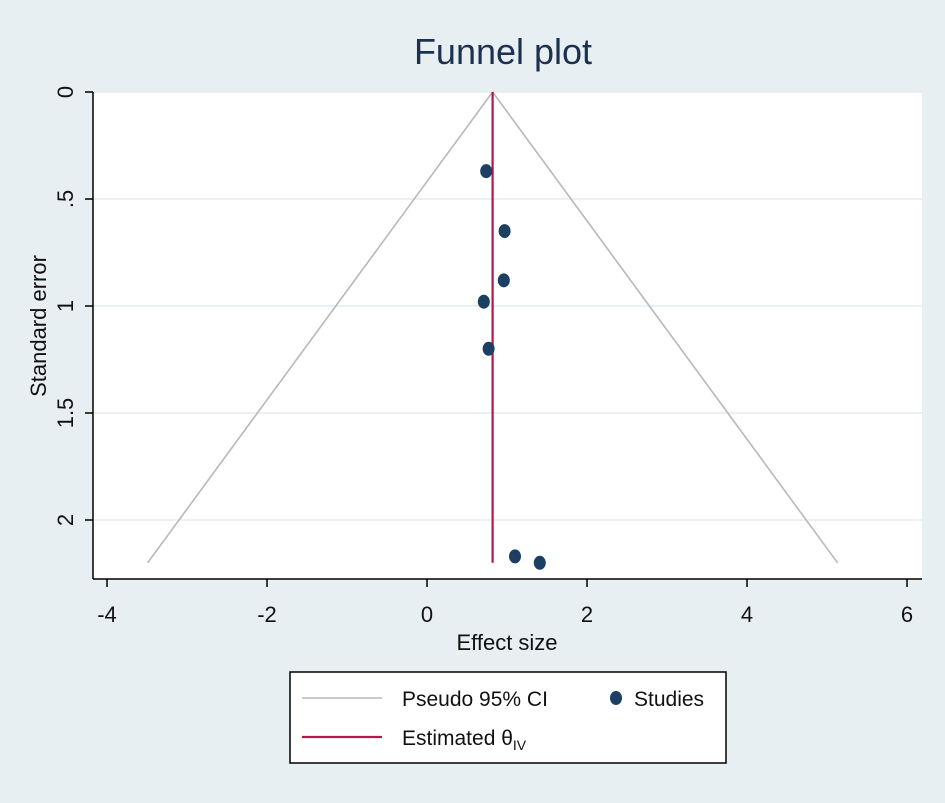  I want to click on legend-estimate-label: Estimated θIV, so click(464, 740).